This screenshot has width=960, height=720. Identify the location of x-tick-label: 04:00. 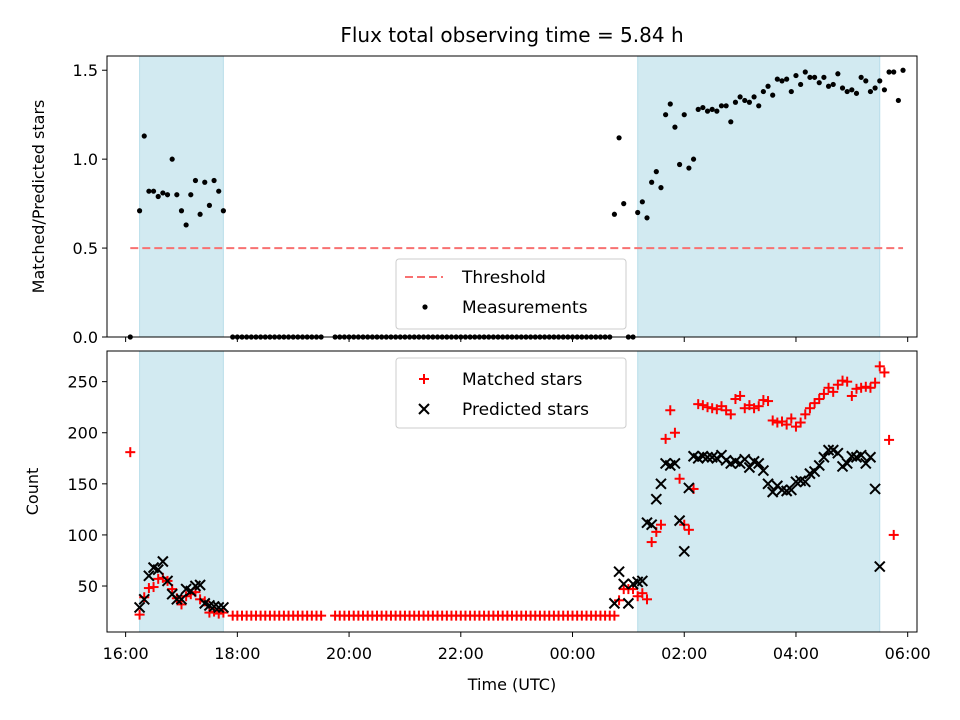
(796, 653).